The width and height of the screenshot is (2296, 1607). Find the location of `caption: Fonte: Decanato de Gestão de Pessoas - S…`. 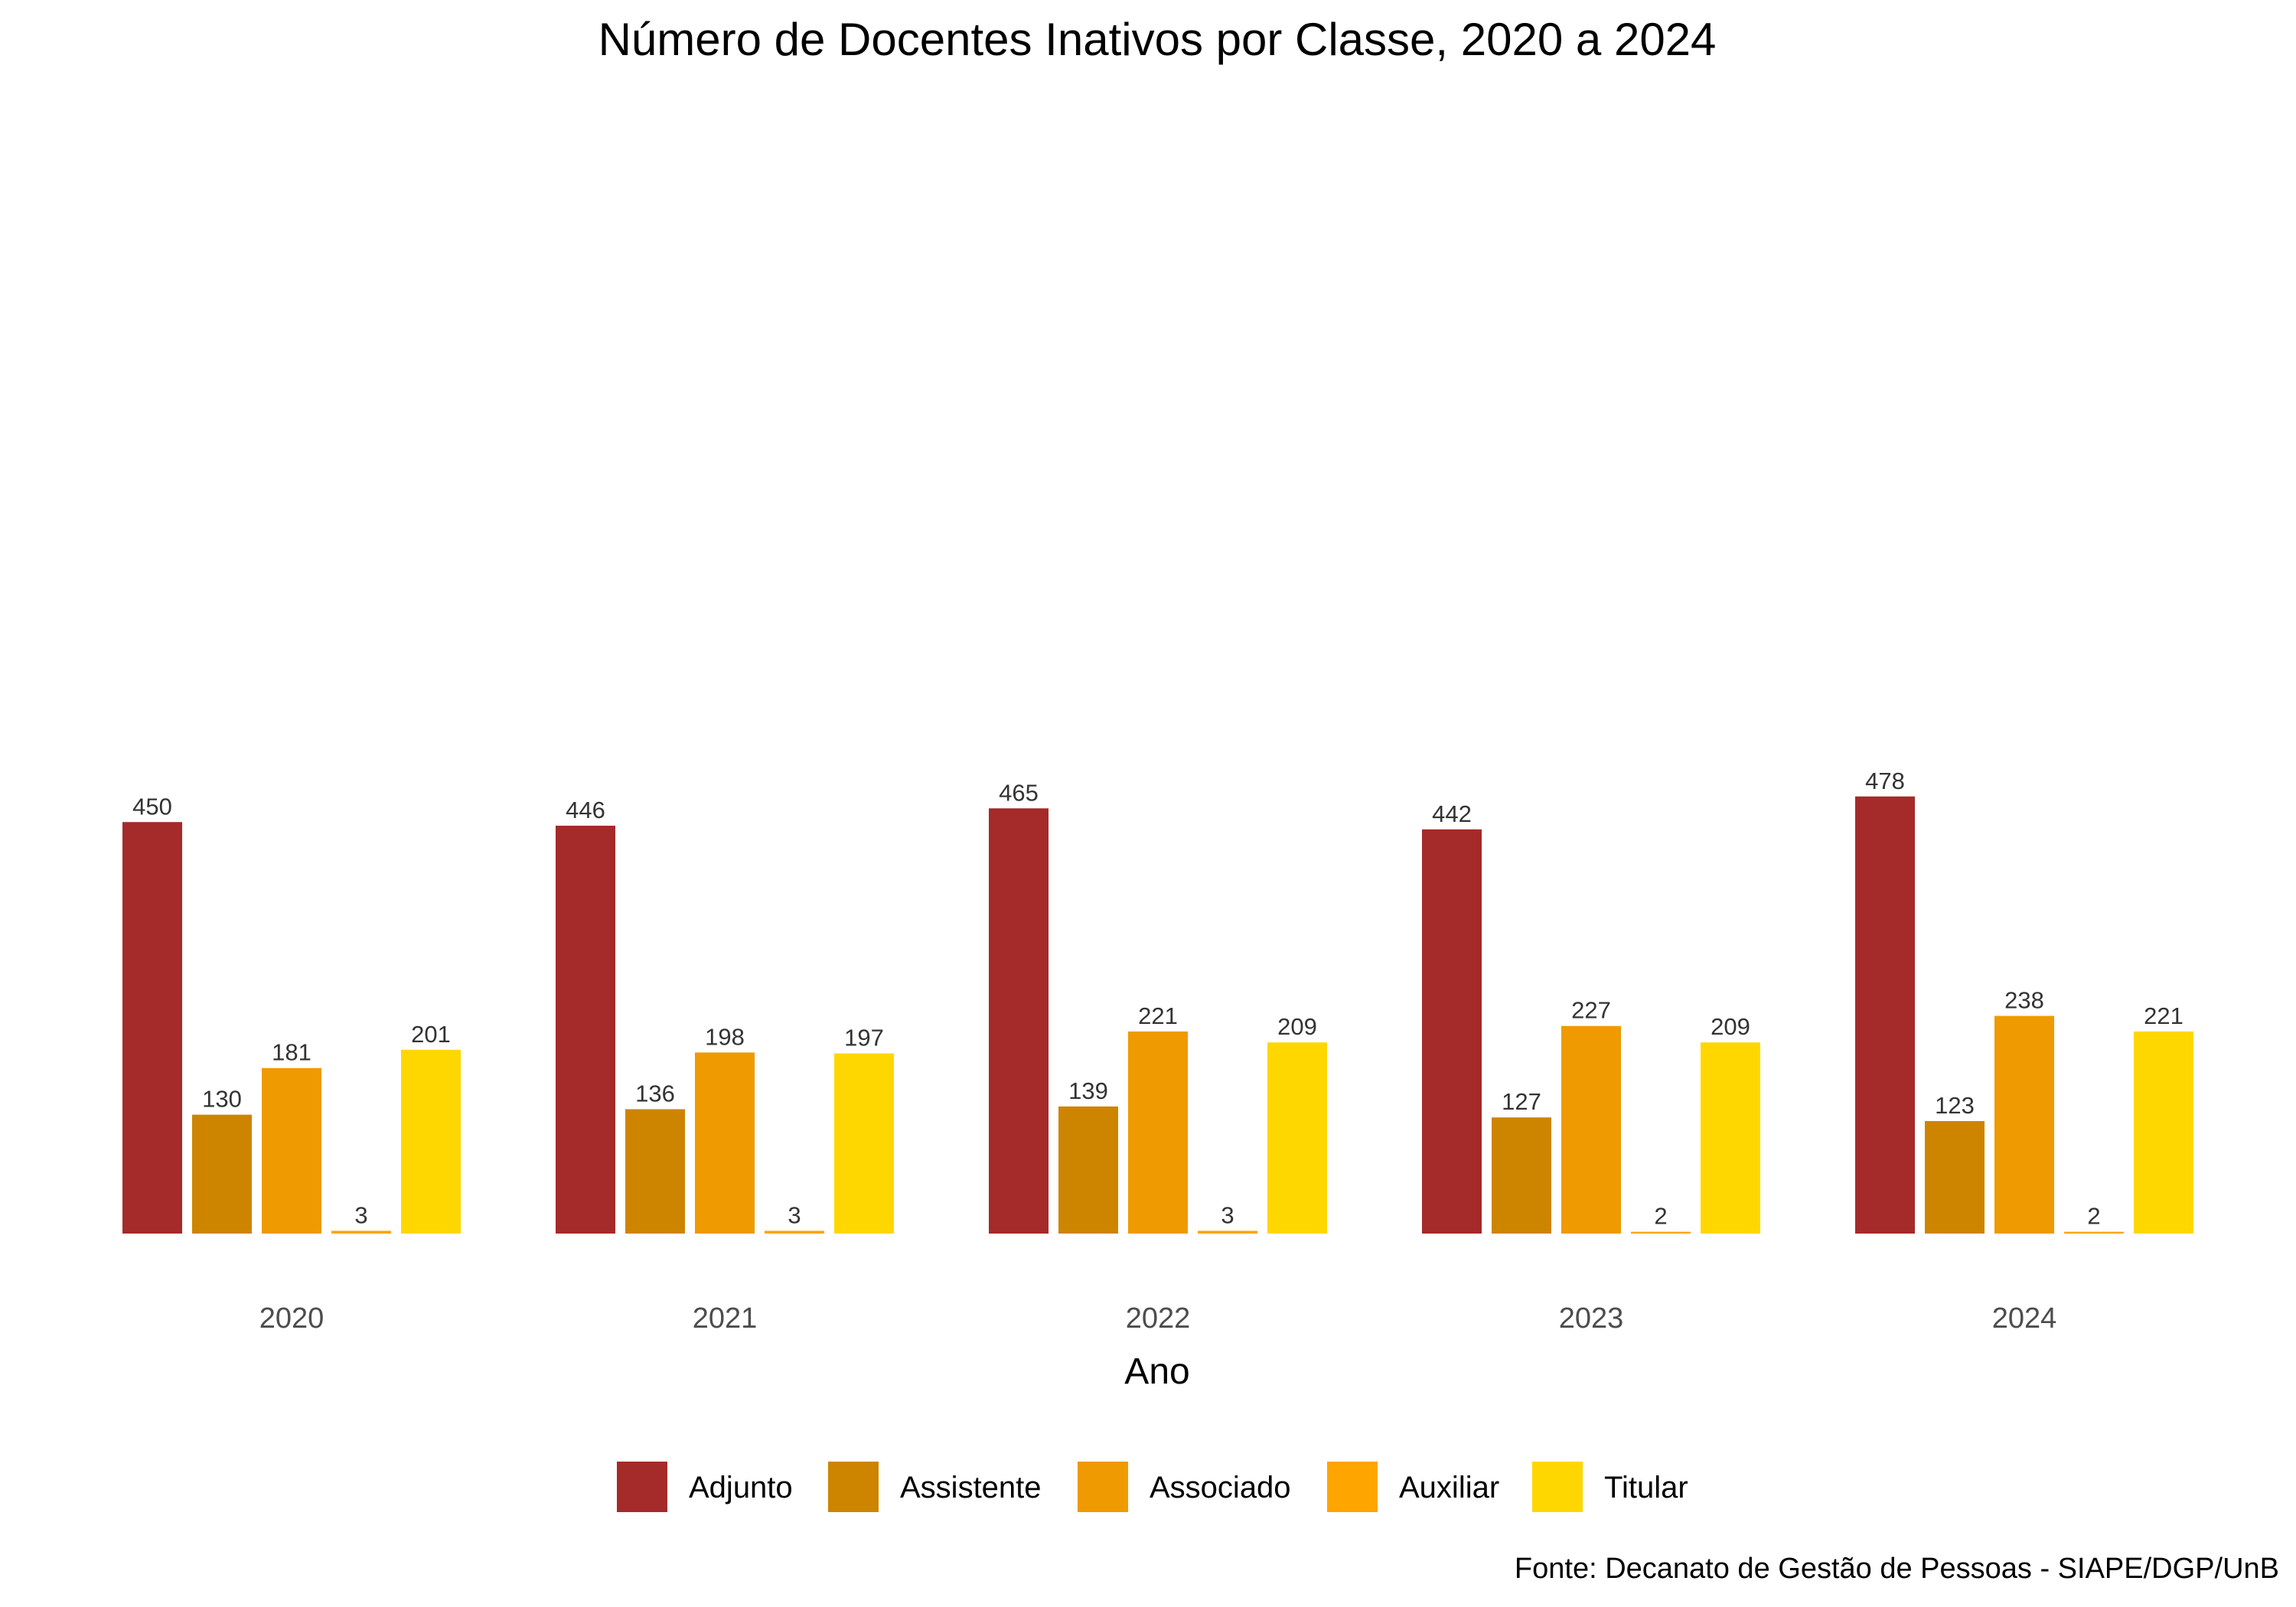

caption: Fonte: Decanato de Gestão de Pessoas - S… is located at coordinates (1897, 1569).